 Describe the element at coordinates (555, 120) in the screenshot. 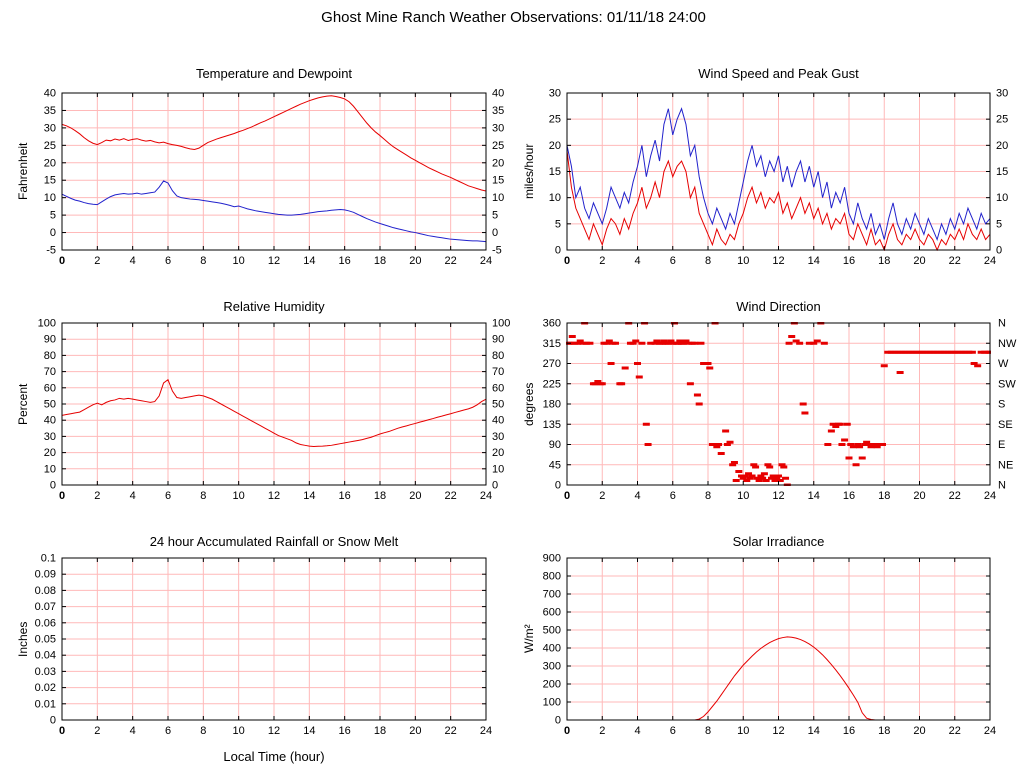

I see `svg-text: 25` at that location.